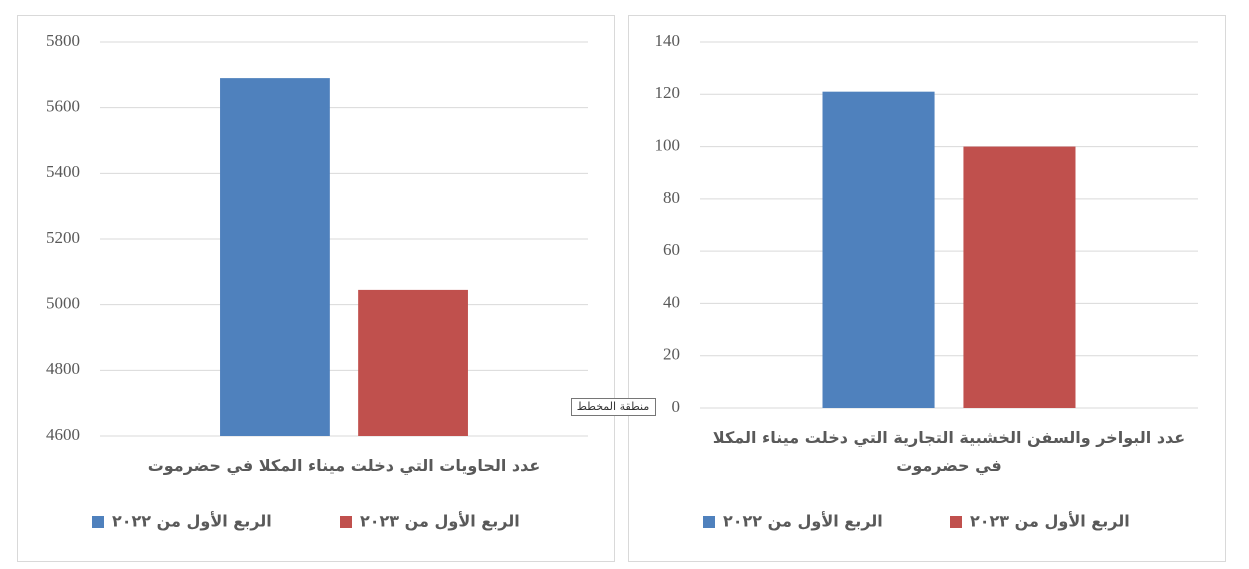  What do you see at coordinates (63, 106) in the screenshot?
I see `y-tick-label: 5600` at bounding box center [63, 106].